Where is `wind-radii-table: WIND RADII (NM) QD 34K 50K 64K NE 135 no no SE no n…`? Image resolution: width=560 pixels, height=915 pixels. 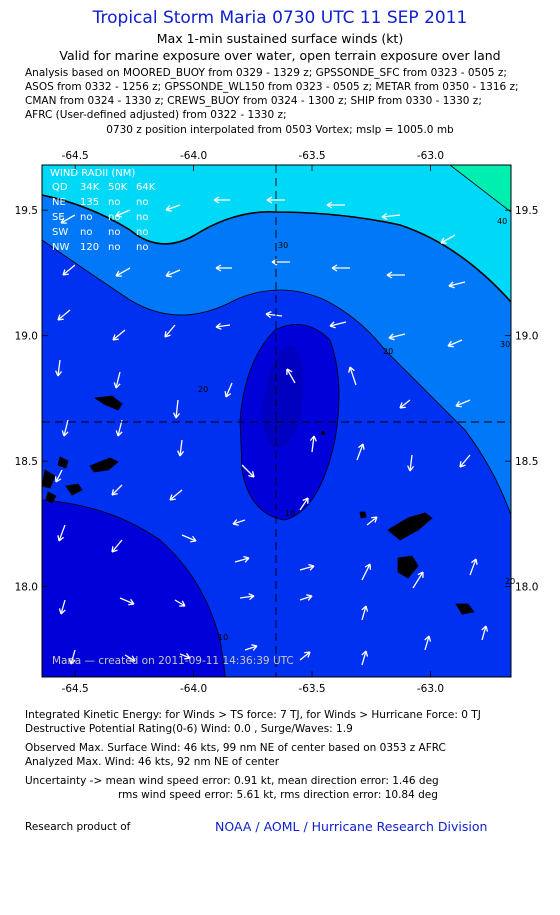 wind-radii-table: WIND RADII (NM) QD 34K 50K 64K NE 135 no no SE no n… is located at coordinates (103, 210).